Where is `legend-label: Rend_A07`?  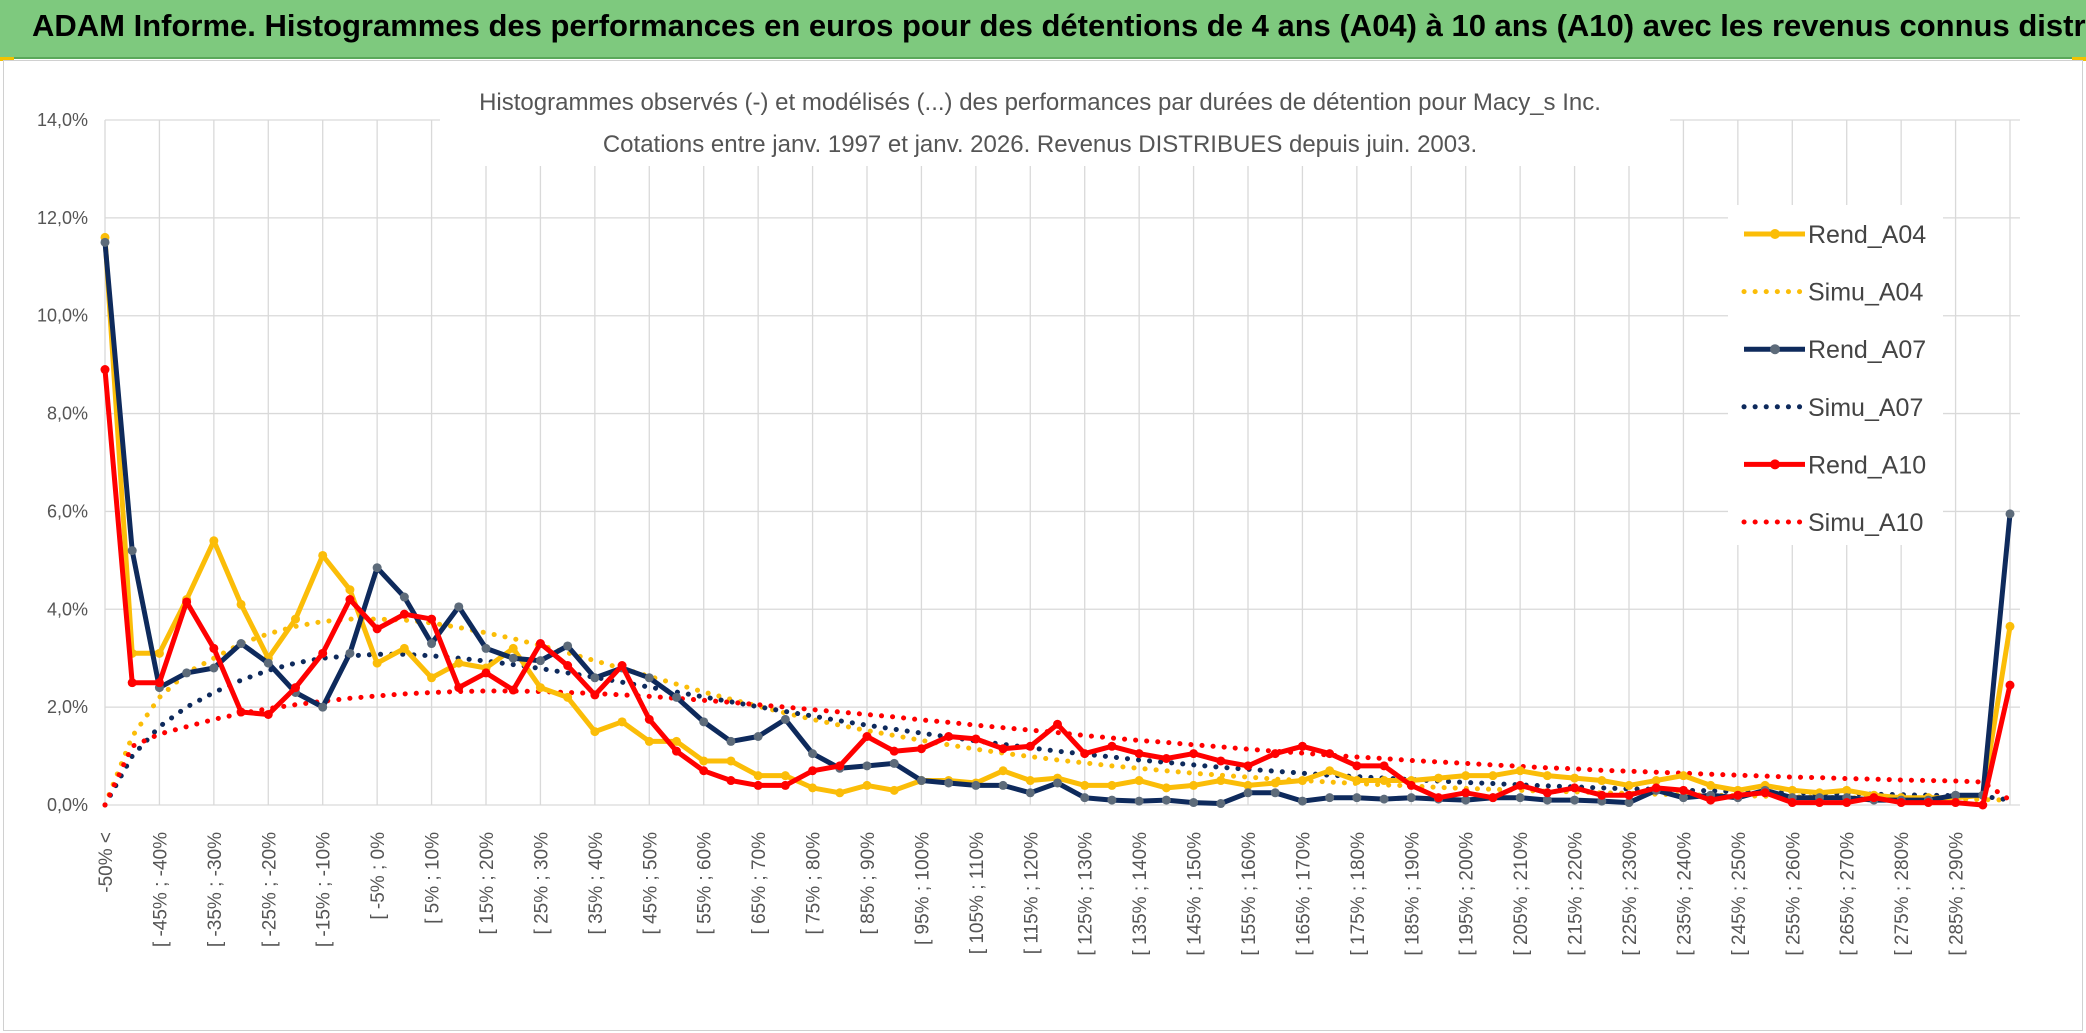
legend-label: Rend_A07 is located at coordinates (1867, 350).